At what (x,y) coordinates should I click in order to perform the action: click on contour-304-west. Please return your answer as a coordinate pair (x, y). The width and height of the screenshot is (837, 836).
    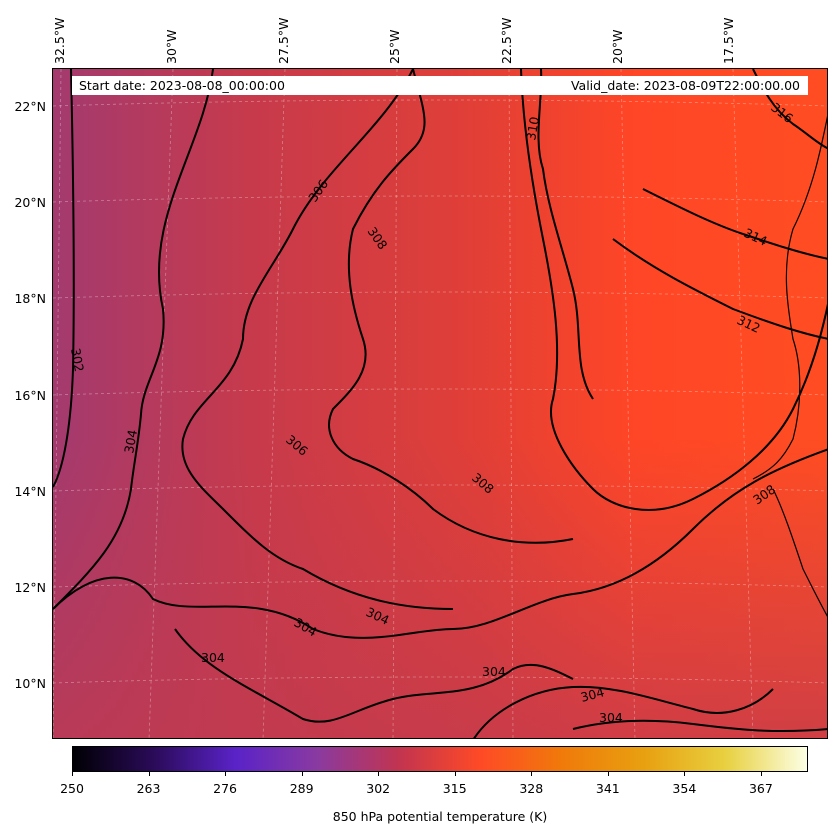
    Looking at the image, I should click on (133, 339).